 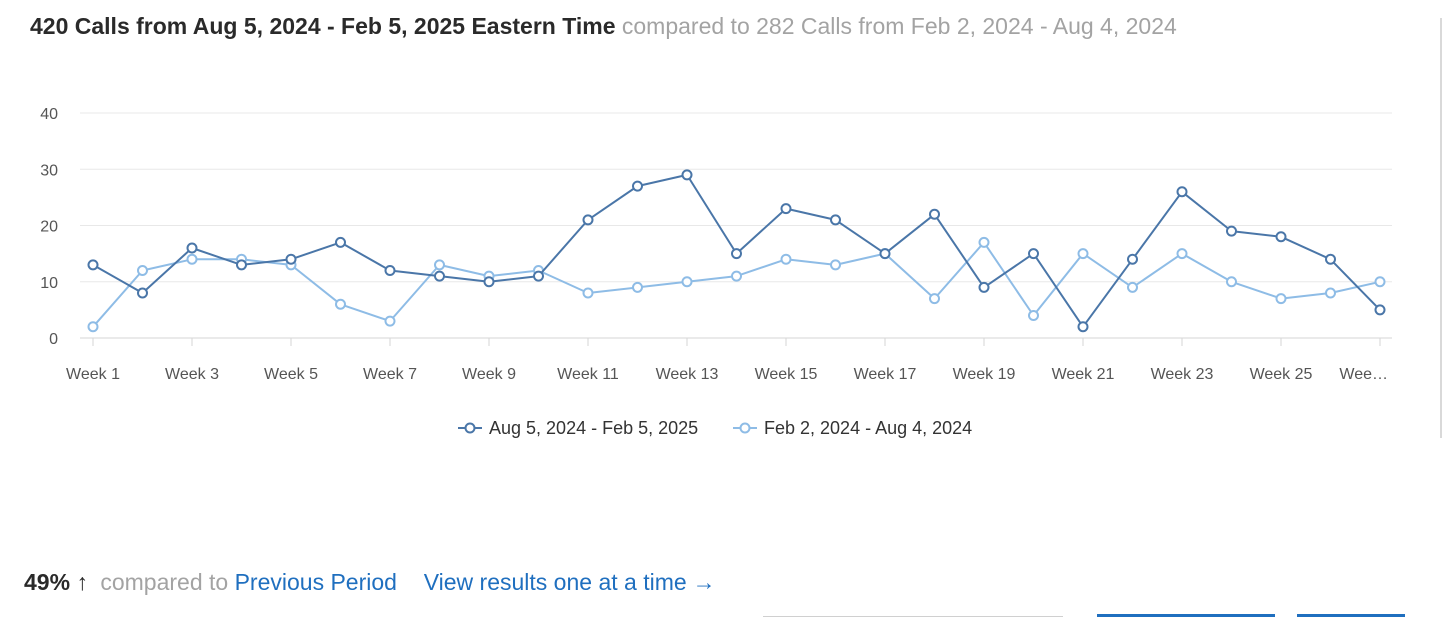 What do you see at coordinates (1281, 374) in the screenshot?
I see `x-tick-label: Week 25` at bounding box center [1281, 374].